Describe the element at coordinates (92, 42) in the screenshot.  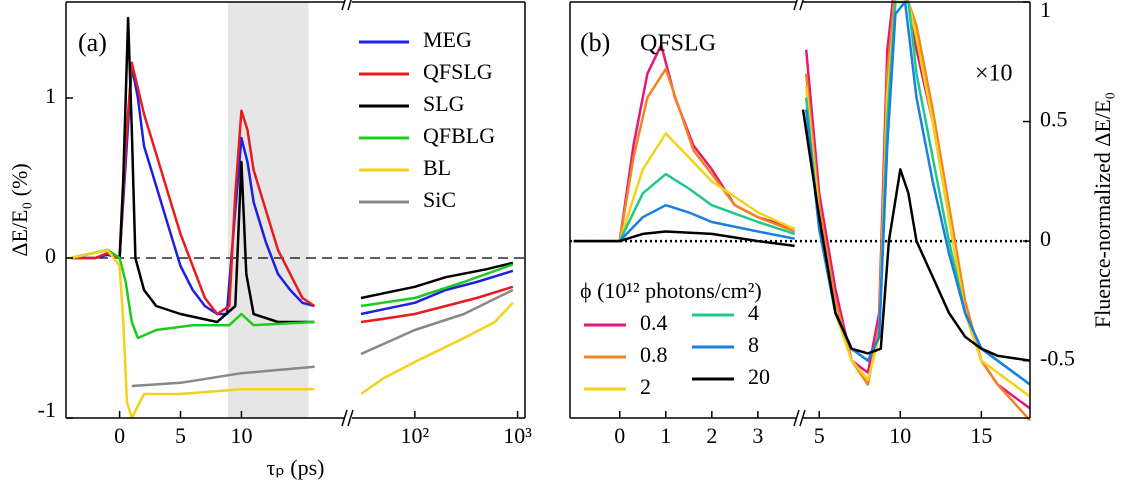
I see `panel-label: (a)` at that location.